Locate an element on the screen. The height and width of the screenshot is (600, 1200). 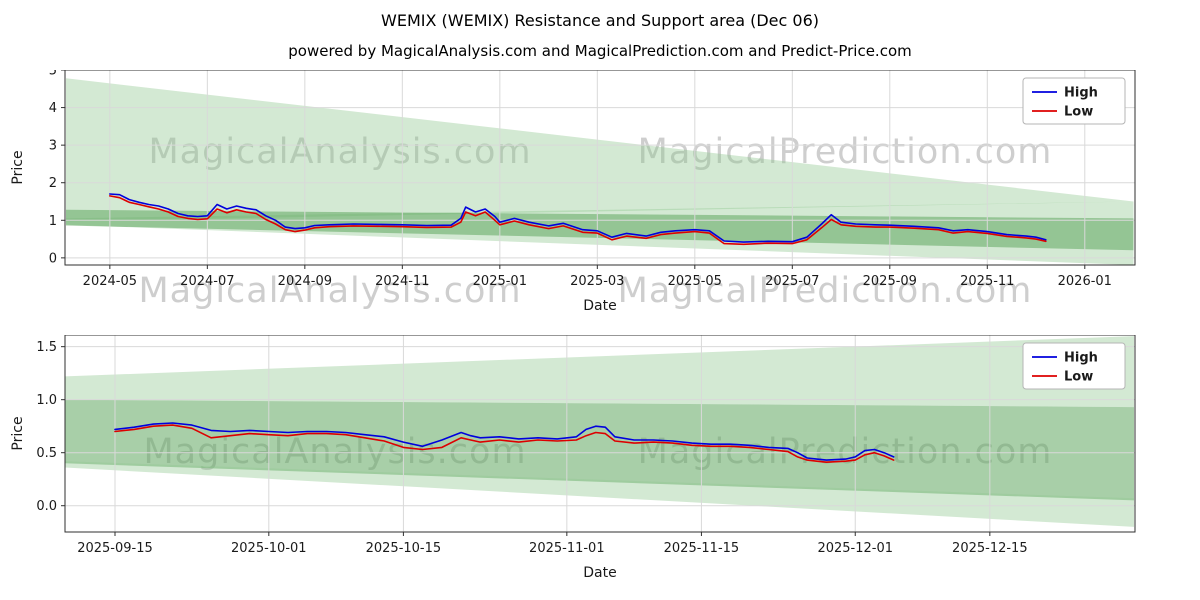
x-tick-label: 2025-07 is located at coordinates (792, 281).